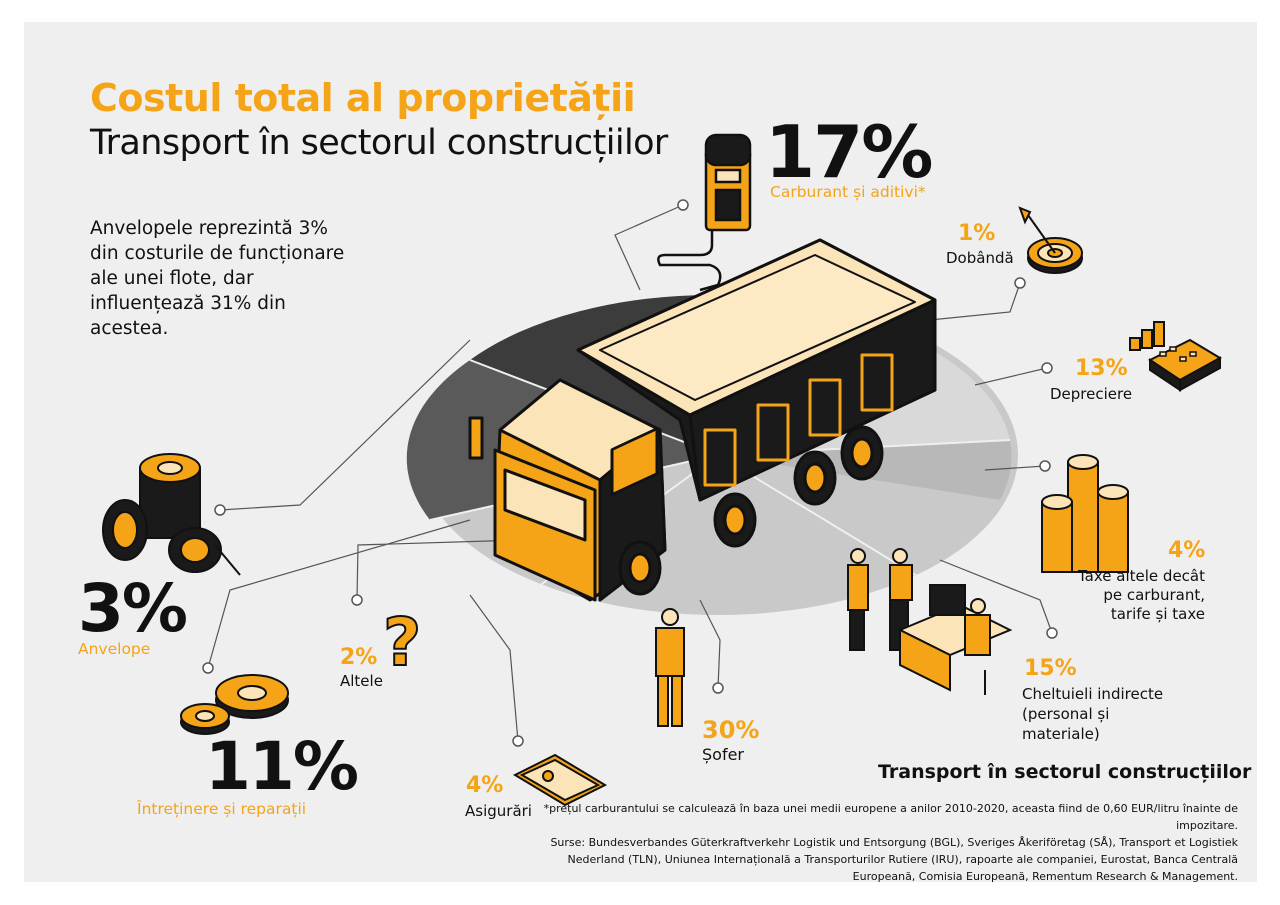  Describe the element at coordinates (1066, 714) in the screenshot. I see `overhead-label-line2: (personal și` at that location.